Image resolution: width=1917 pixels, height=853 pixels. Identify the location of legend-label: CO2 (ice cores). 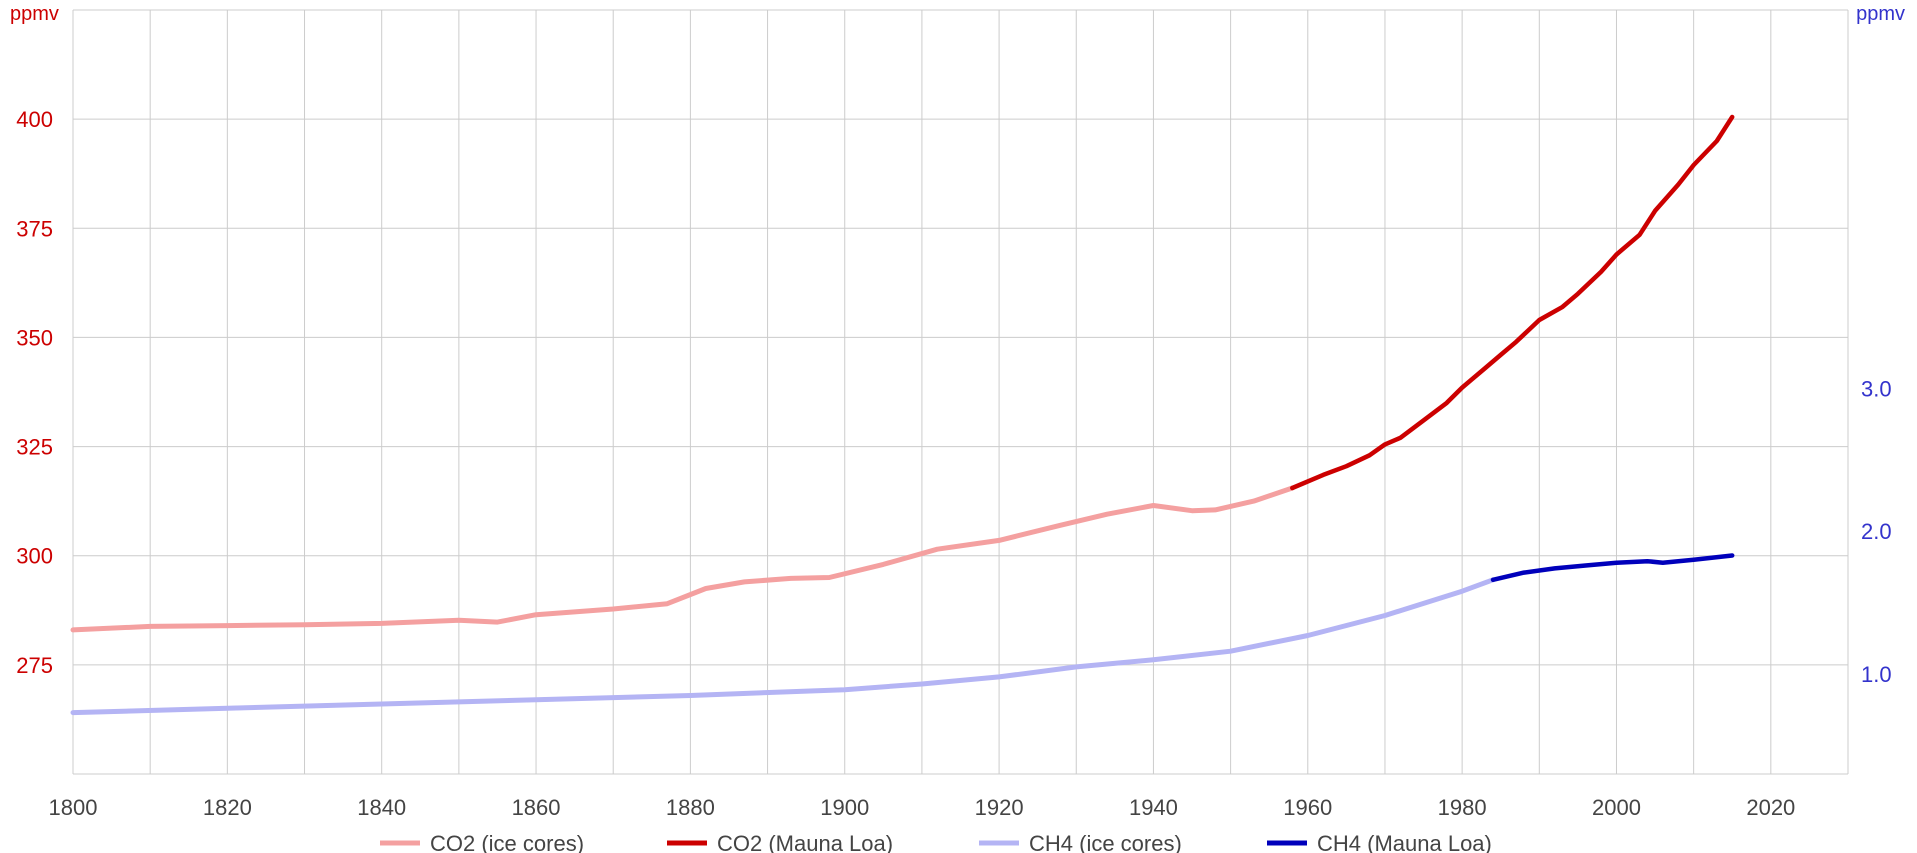
(507, 842).